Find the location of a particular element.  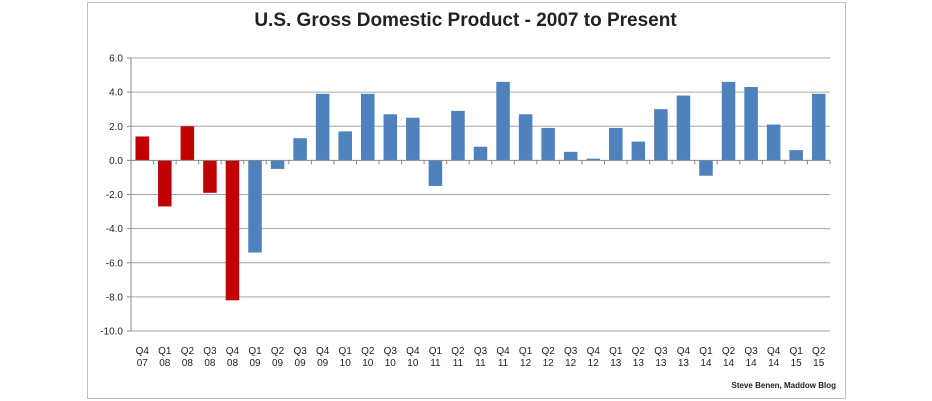

y-tick-label: -10.0 is located at coordinates (111, 332).